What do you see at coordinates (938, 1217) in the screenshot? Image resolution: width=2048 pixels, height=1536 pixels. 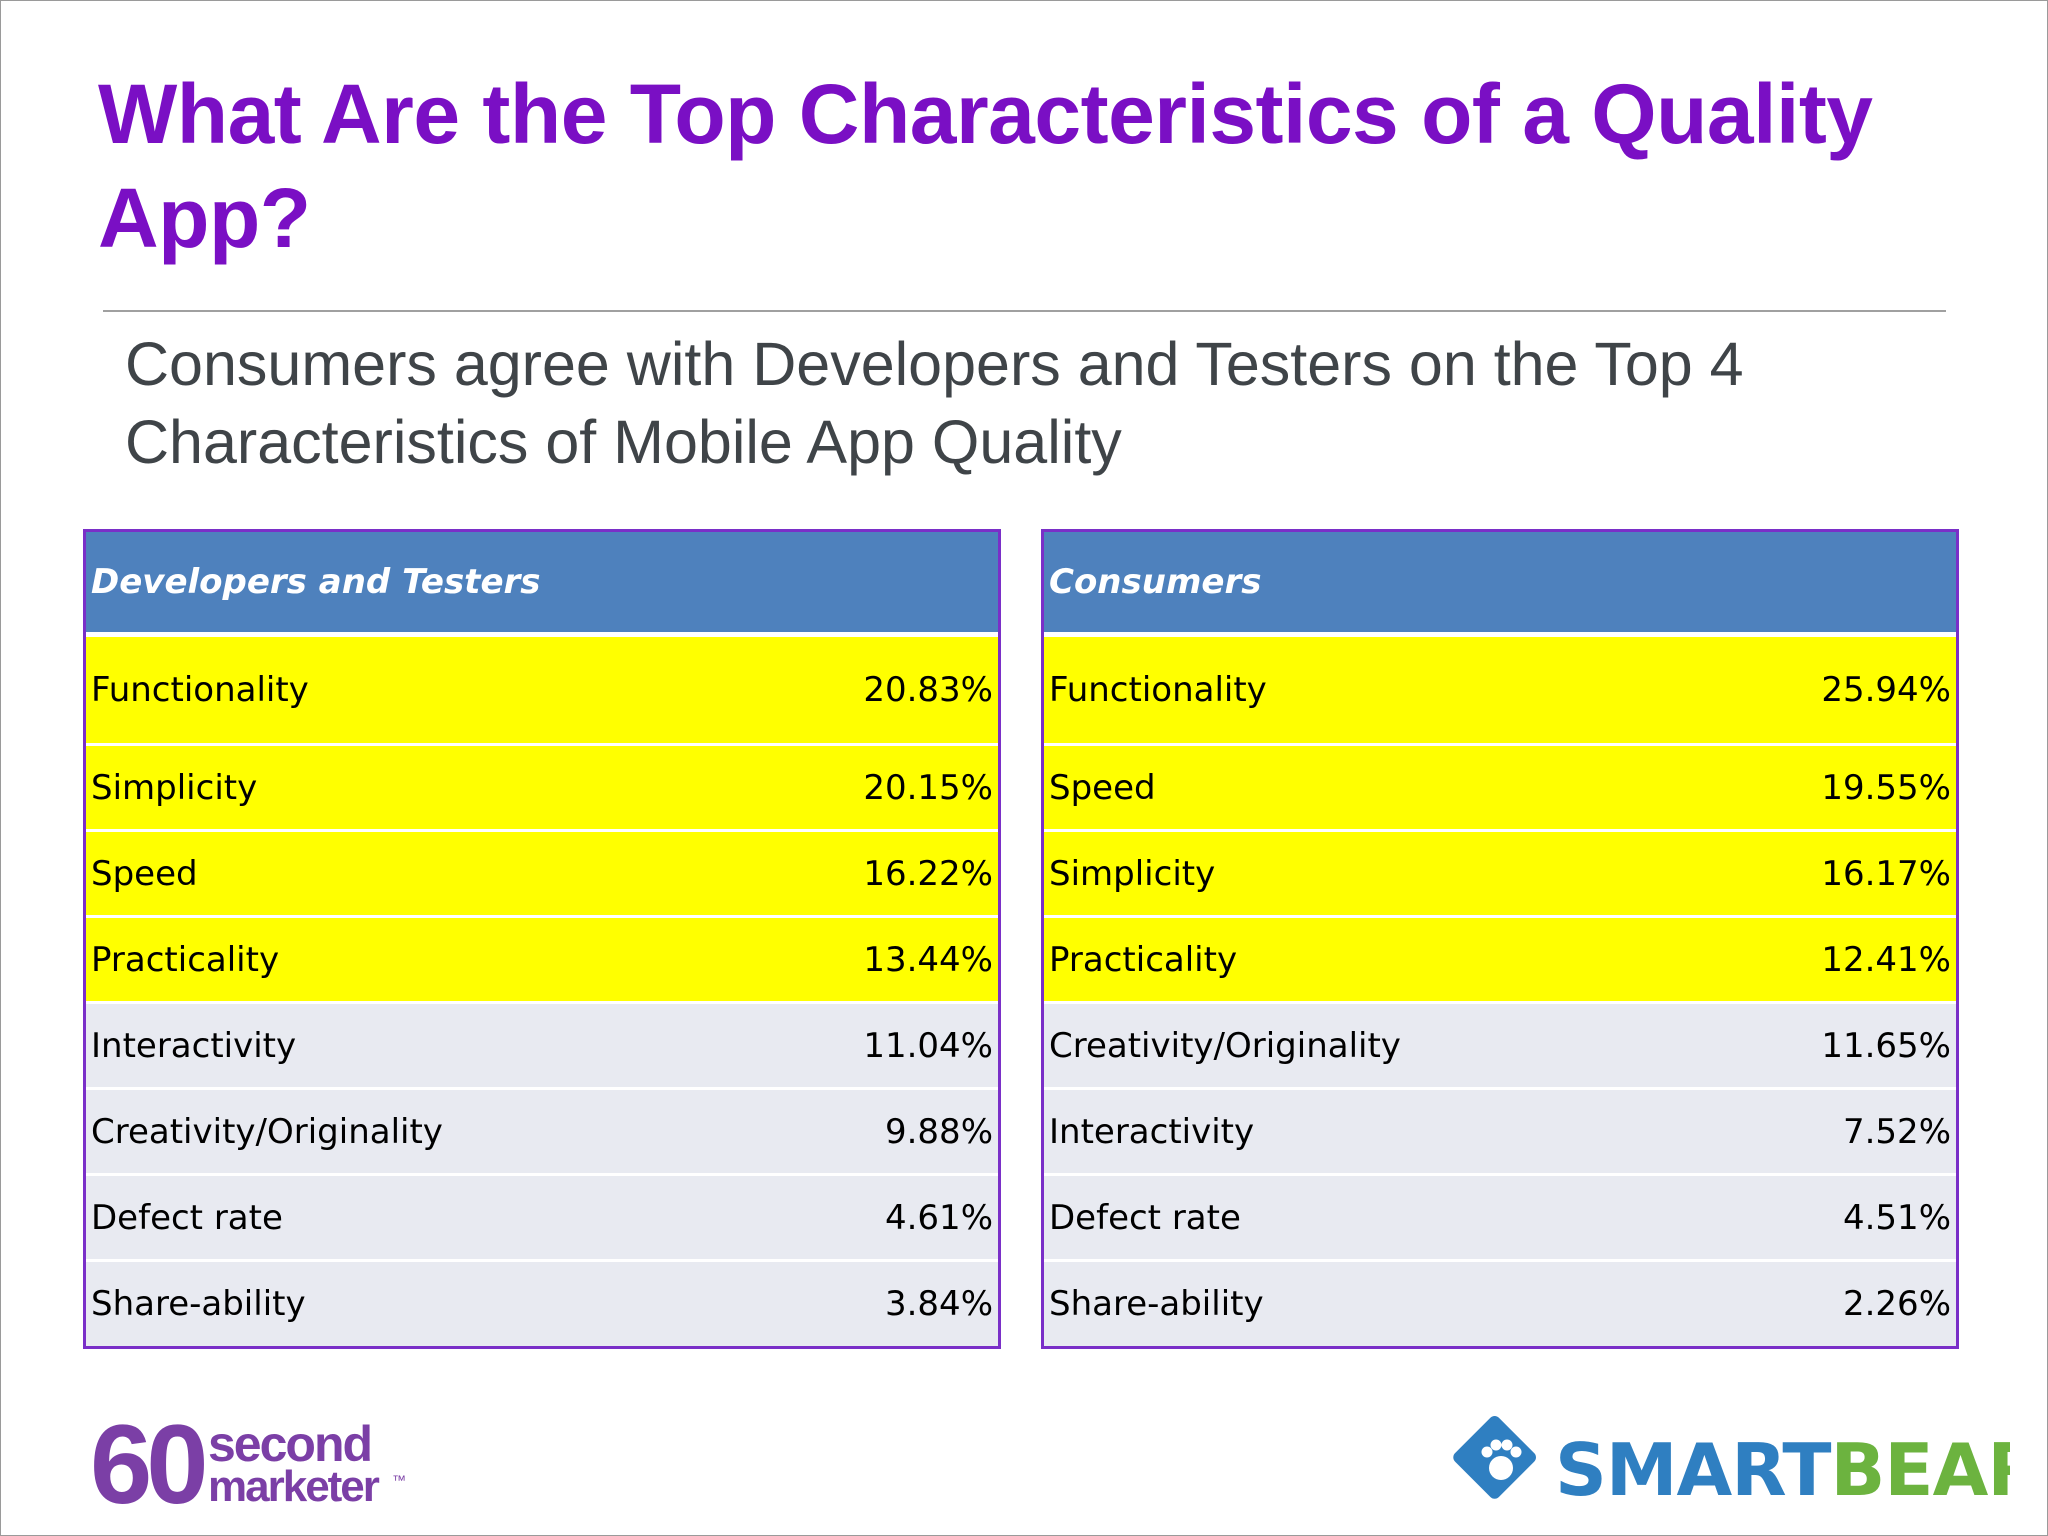 I see `row-value: 4.61%` at bounding box center [938, 1217].